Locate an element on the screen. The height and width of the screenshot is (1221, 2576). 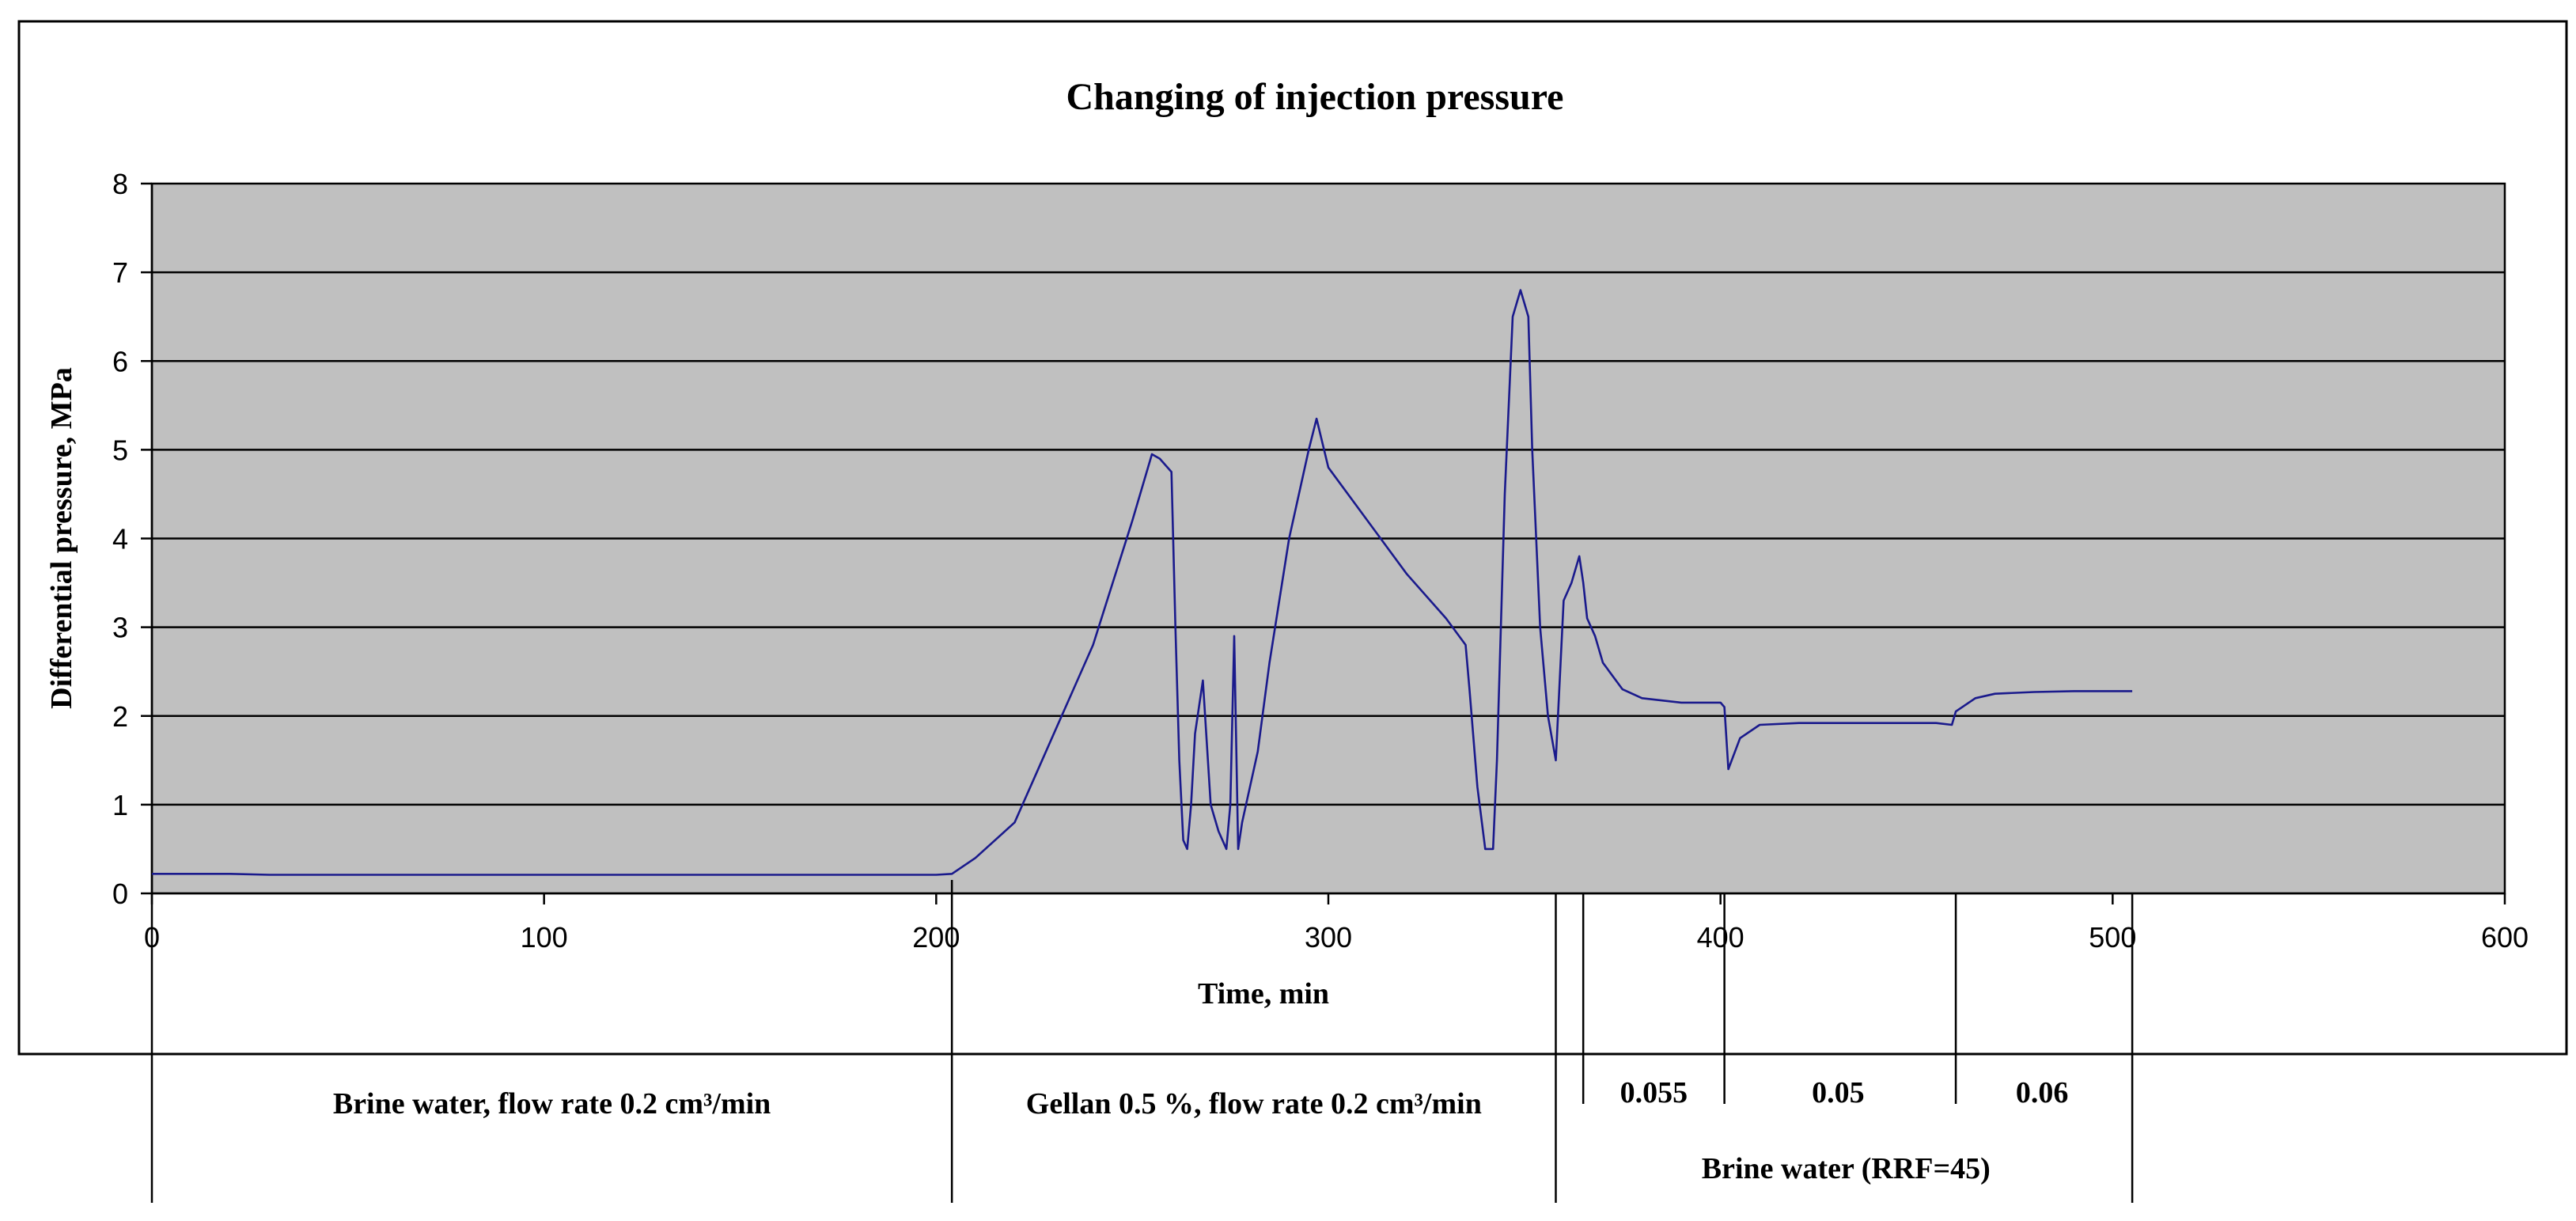
y-tick-label-2: 2 is located at coordinates (120, 716).